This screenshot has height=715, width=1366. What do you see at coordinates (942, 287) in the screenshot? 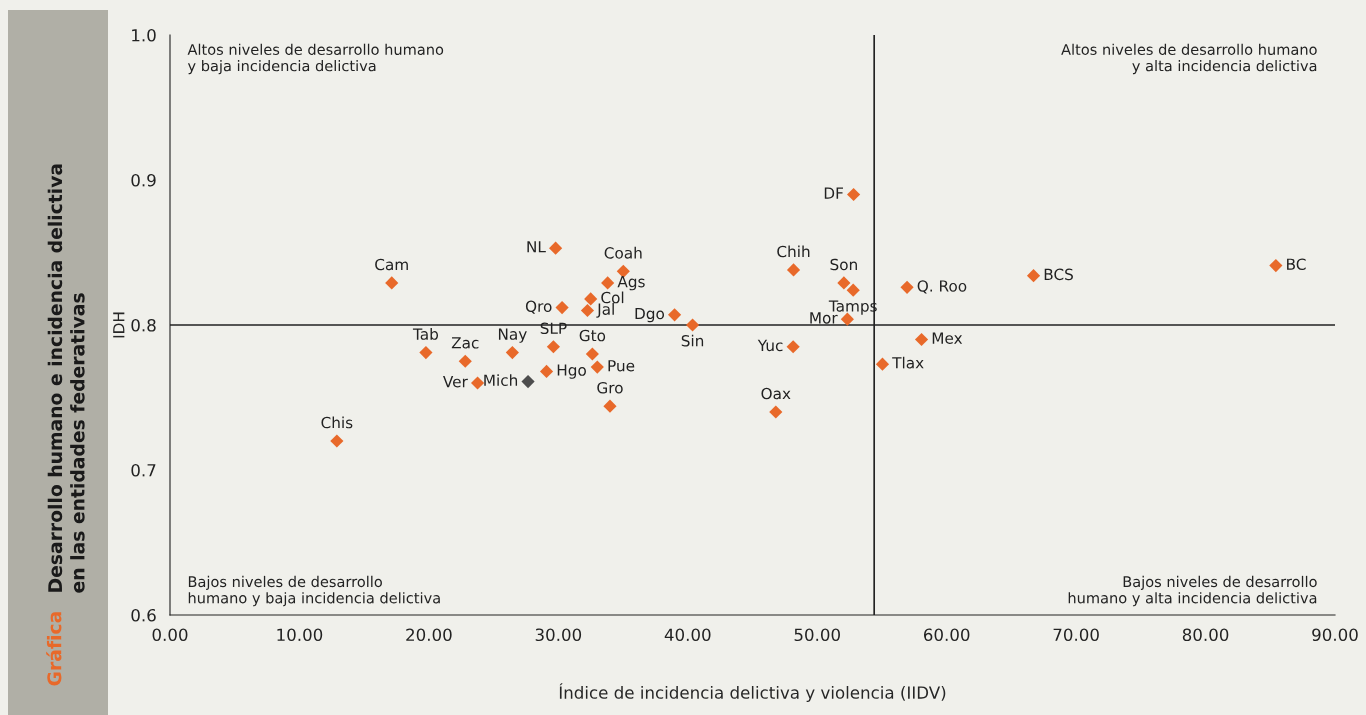
I see `annotation: Q. Roo` at bounding box center [942, 287].